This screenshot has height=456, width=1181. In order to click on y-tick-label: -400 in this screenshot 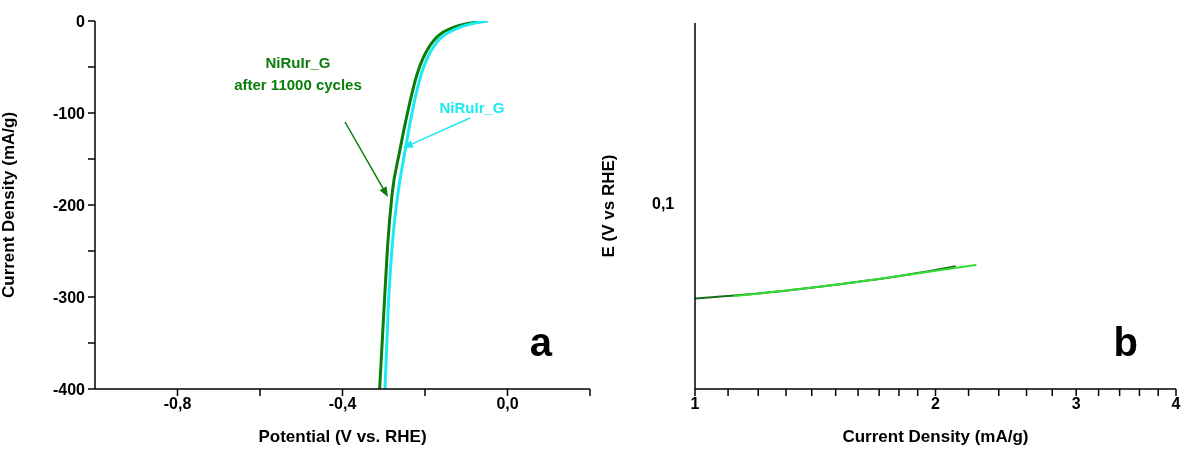, I will do `click(69, 389)`.